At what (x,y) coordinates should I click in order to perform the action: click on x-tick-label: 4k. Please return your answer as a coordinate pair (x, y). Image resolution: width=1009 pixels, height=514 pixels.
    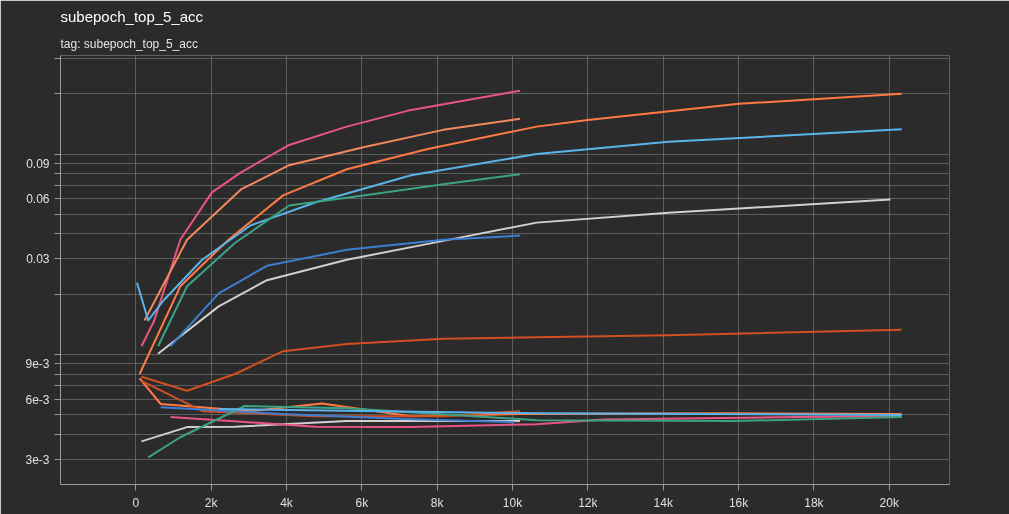
    Looking at the image, I should click on (287, 502).